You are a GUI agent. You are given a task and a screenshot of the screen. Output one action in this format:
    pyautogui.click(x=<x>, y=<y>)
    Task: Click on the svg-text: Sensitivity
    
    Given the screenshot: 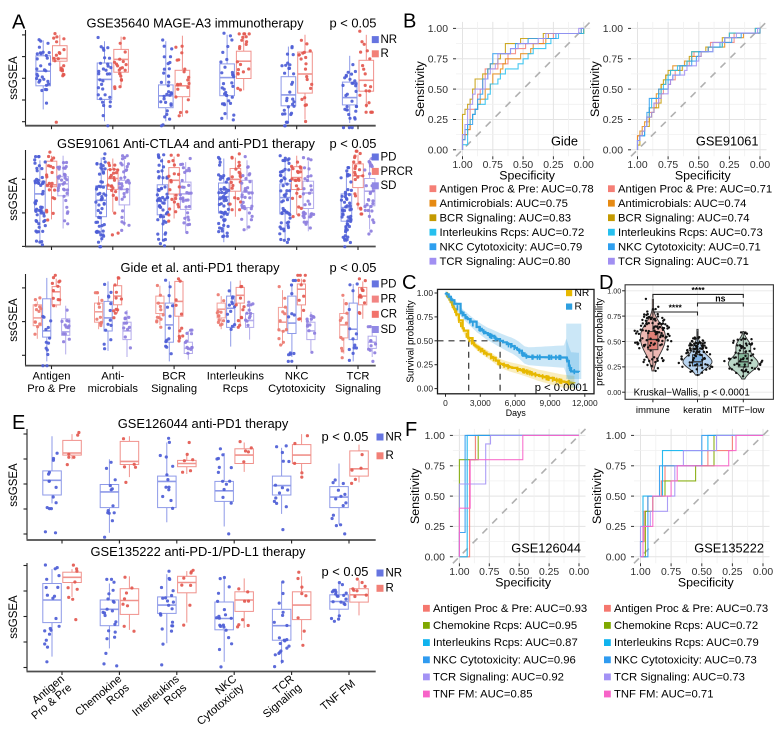 What is the action you would take?
    pyautogui.click(x=420, y=88)
    